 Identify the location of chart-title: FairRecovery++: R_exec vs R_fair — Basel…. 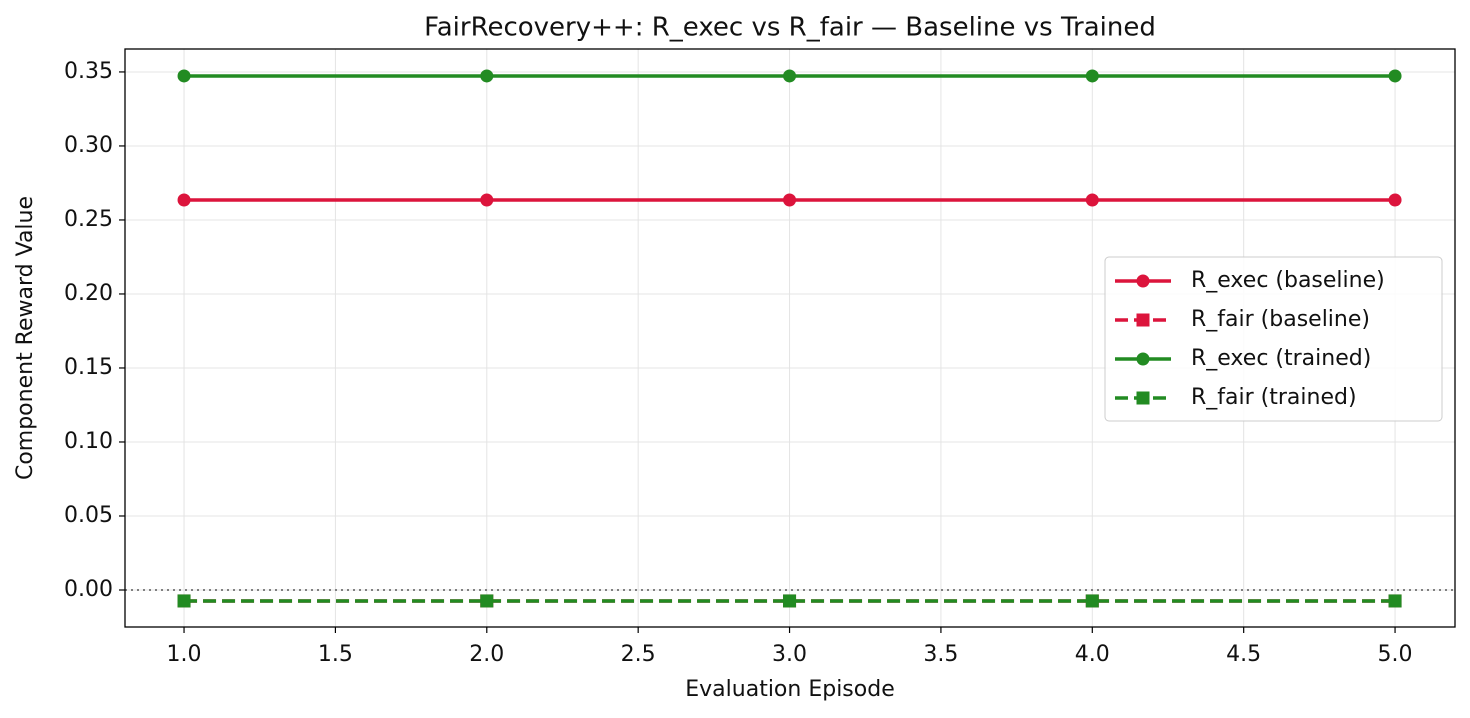
(790, 28).